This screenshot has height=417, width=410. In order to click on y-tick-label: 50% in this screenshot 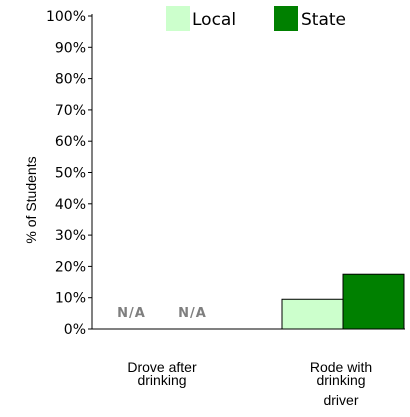, I will do `click(70, 174)`.